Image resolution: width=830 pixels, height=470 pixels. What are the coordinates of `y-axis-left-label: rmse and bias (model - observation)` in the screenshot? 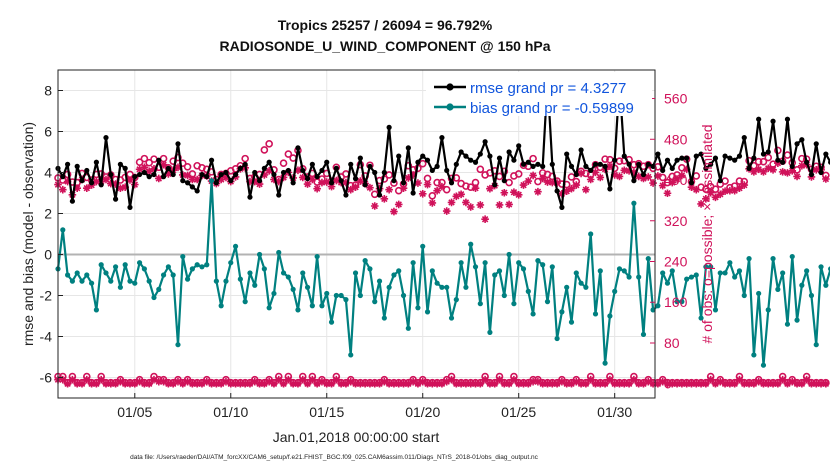 It's located at (28, 234).